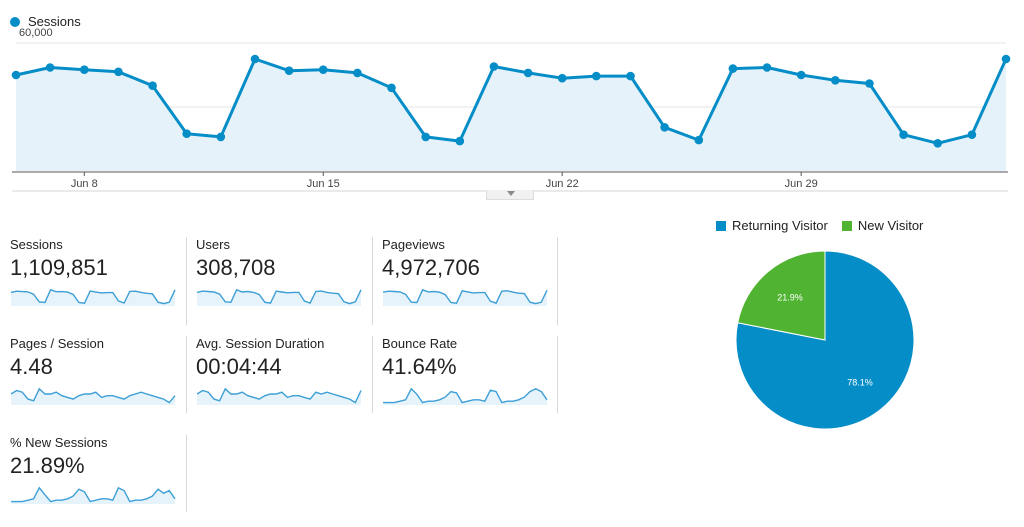 The height and width of the screenshot is (527, 1024). I want to click on pie-slice-new, so click(781, 295).